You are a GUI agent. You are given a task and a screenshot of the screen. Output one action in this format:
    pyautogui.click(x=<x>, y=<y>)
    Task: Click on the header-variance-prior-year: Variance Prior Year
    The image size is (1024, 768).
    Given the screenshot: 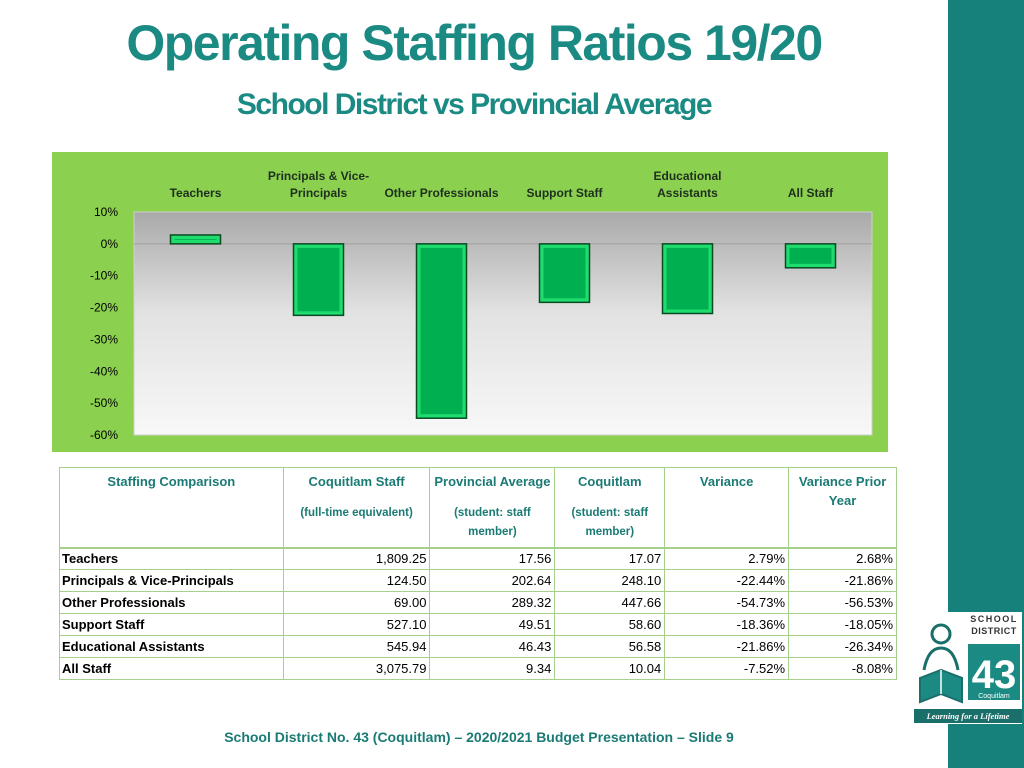 What is the action you would take?
    pyautogui.click(x=842, y=508)
    